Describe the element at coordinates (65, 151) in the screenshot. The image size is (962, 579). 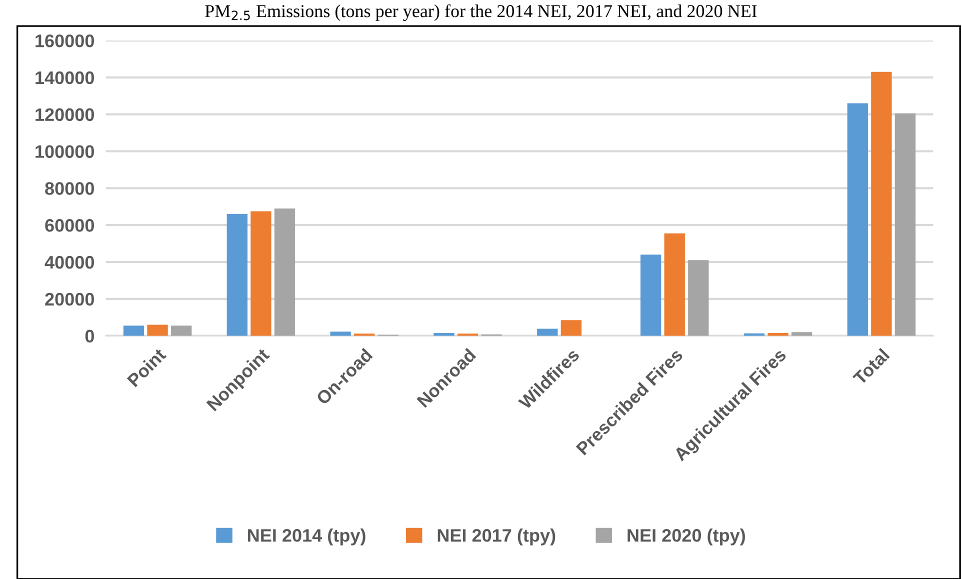
I see `y-tick-label: 100000` at that location.